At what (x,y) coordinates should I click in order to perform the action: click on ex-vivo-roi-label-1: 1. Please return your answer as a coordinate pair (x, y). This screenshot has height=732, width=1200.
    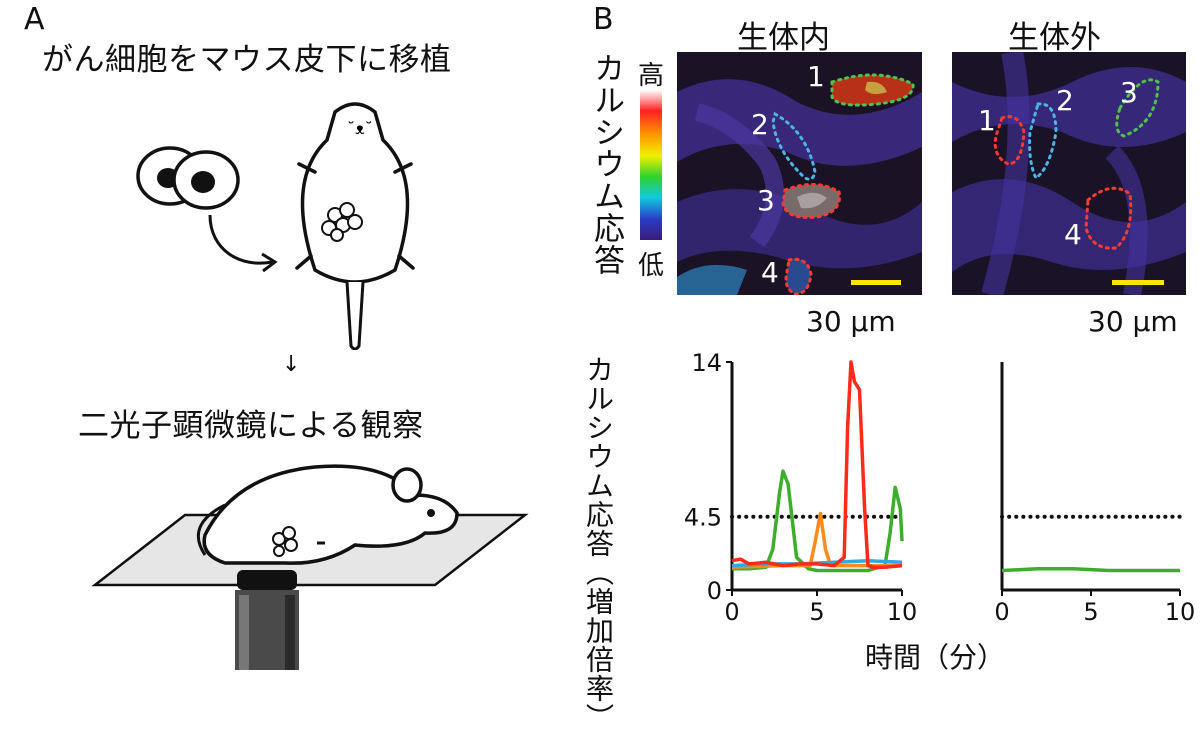
    Looking at the image, I should click on (987, 120).